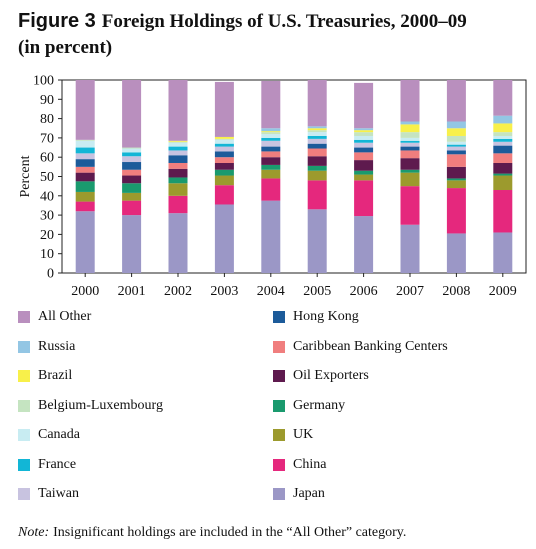 The image size is (536, 549). What do you see at coordinates (65, 47) in the screenshot?
I see `title-subtitle: (in percent)` at bounding box center [65, 47].